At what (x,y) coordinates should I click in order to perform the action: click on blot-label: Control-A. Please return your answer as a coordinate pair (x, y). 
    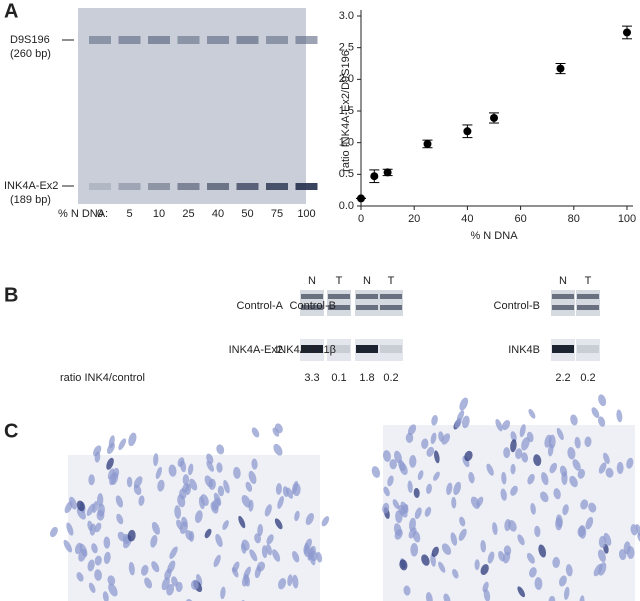
    Looking at the image, I should click on (260, 306).